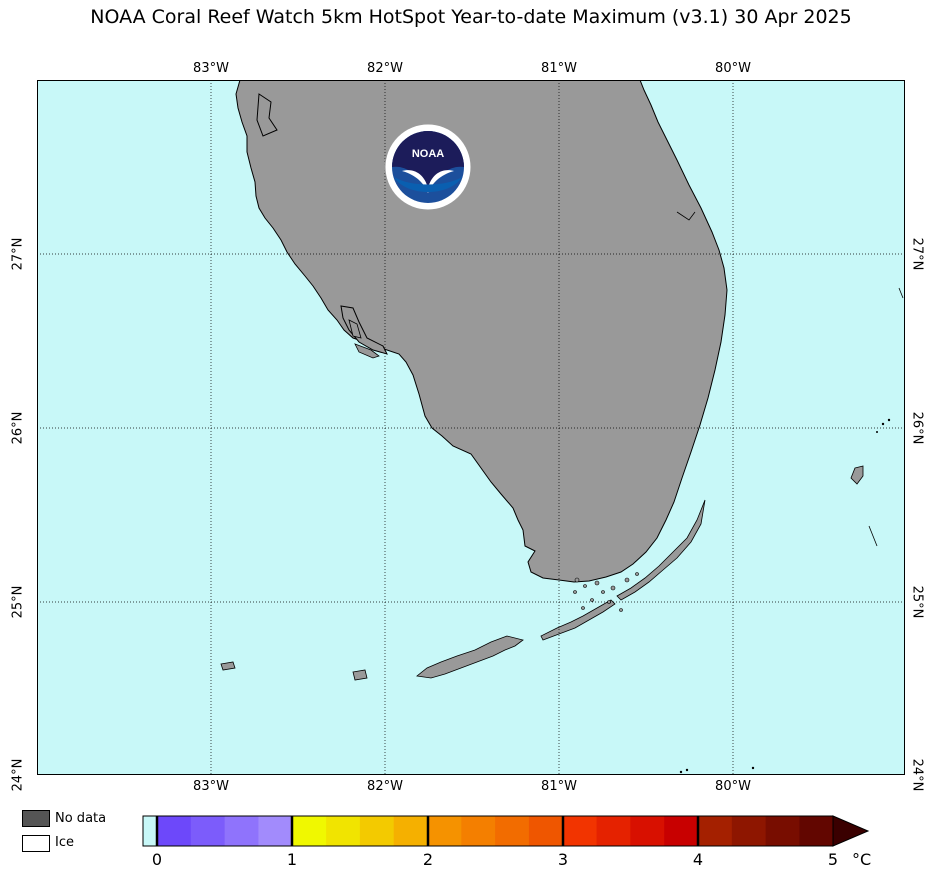 The image size is (942, 881). What do you see at coordinates (661, 550) in the screenshot?
I see `upper-keys` at bounding box center [661, 550].